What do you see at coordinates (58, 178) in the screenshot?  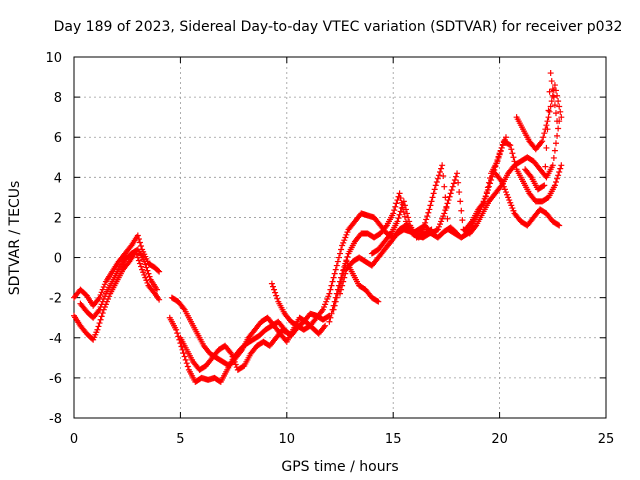 I see `y-tick-label: 4` at bounding box center [58, 178].